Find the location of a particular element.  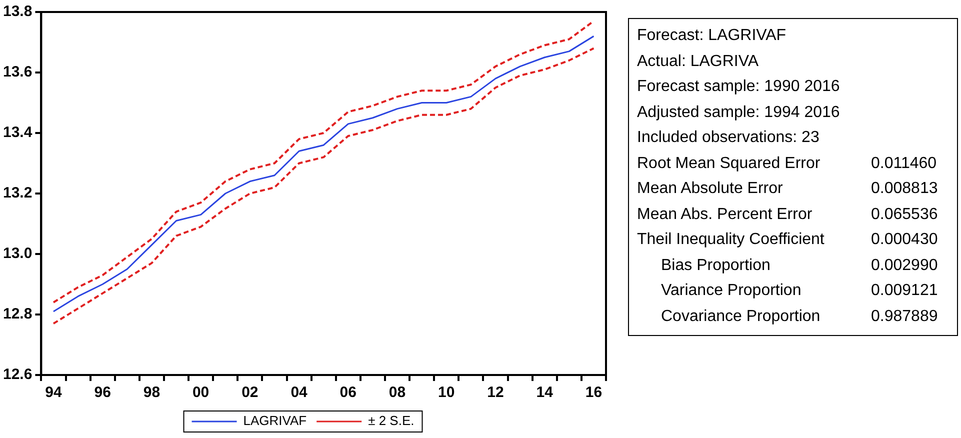

y-tick-label: 13.4 is located at coordinates (17, 133).